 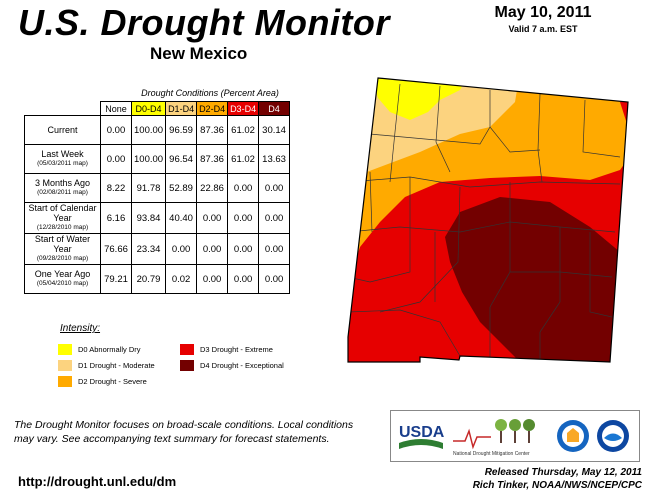 I want to click on row-label-text: Current, so click(x=62, y=130).